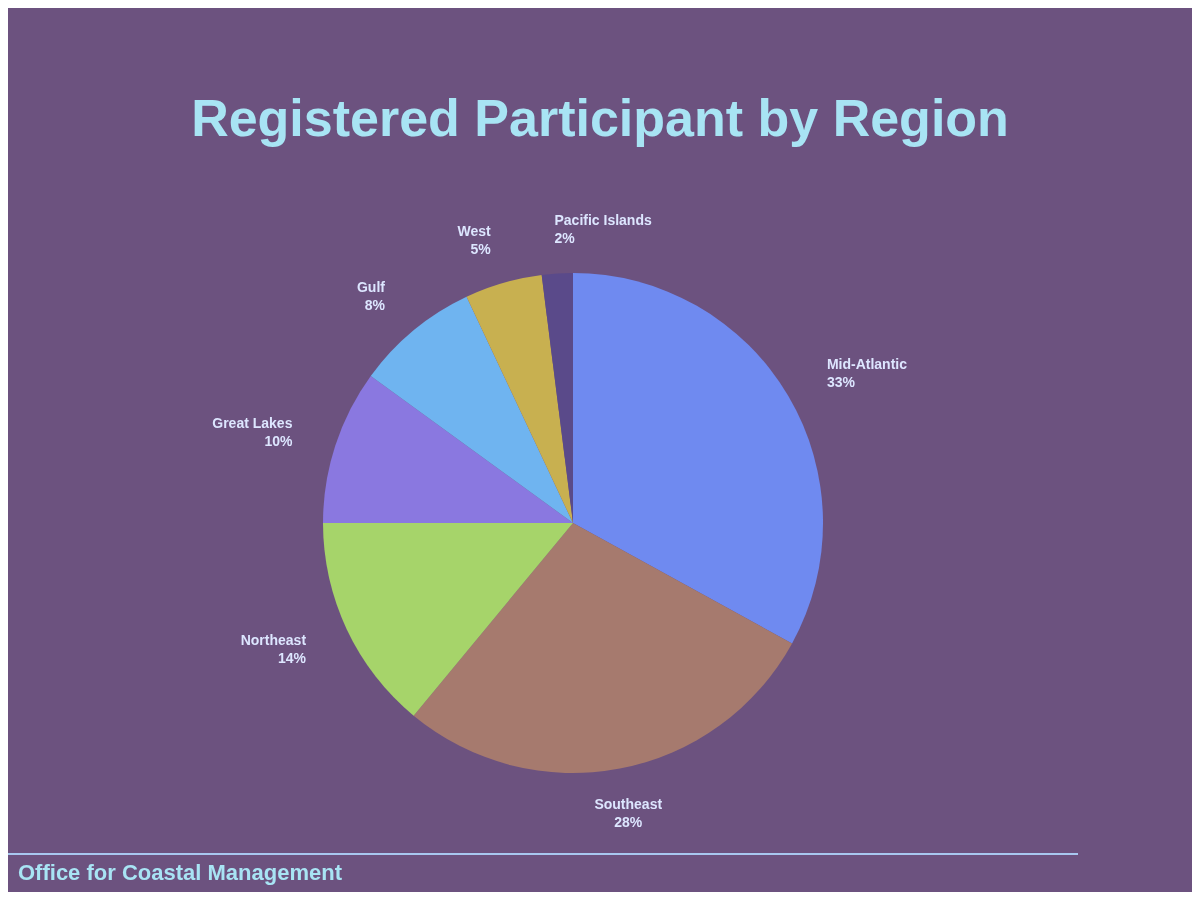 The image size is (1200, 900). What do you see at coordinates (603, 219) in the screenshot?
I see `slice-label: Pacific Islands` at bounding box center [603, 219].